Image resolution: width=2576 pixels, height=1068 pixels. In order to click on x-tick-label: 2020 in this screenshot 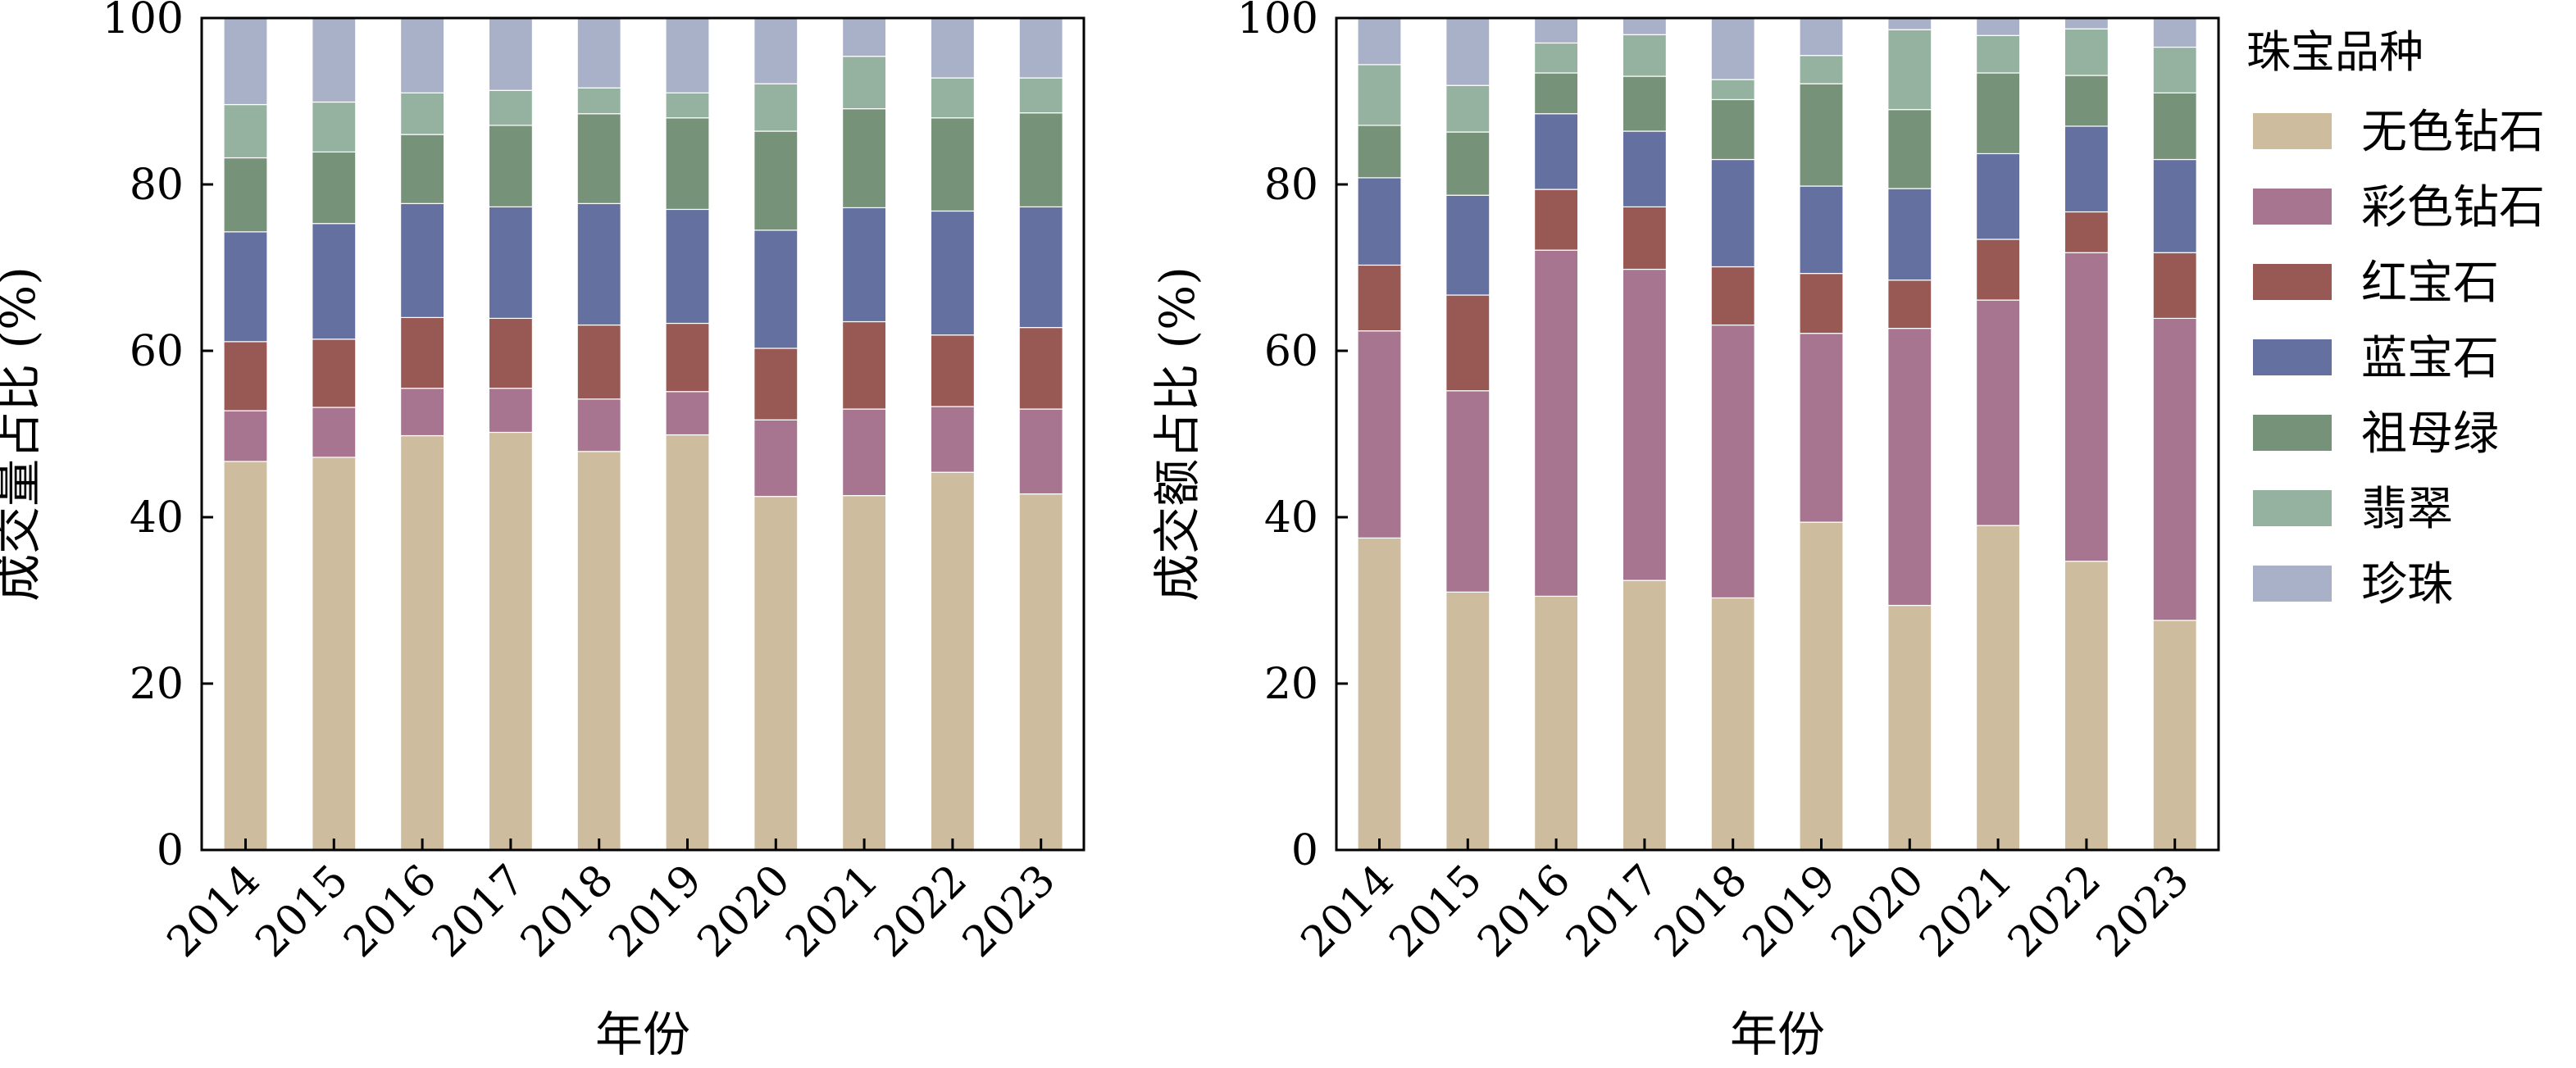, I will do `click(743, 911)`.